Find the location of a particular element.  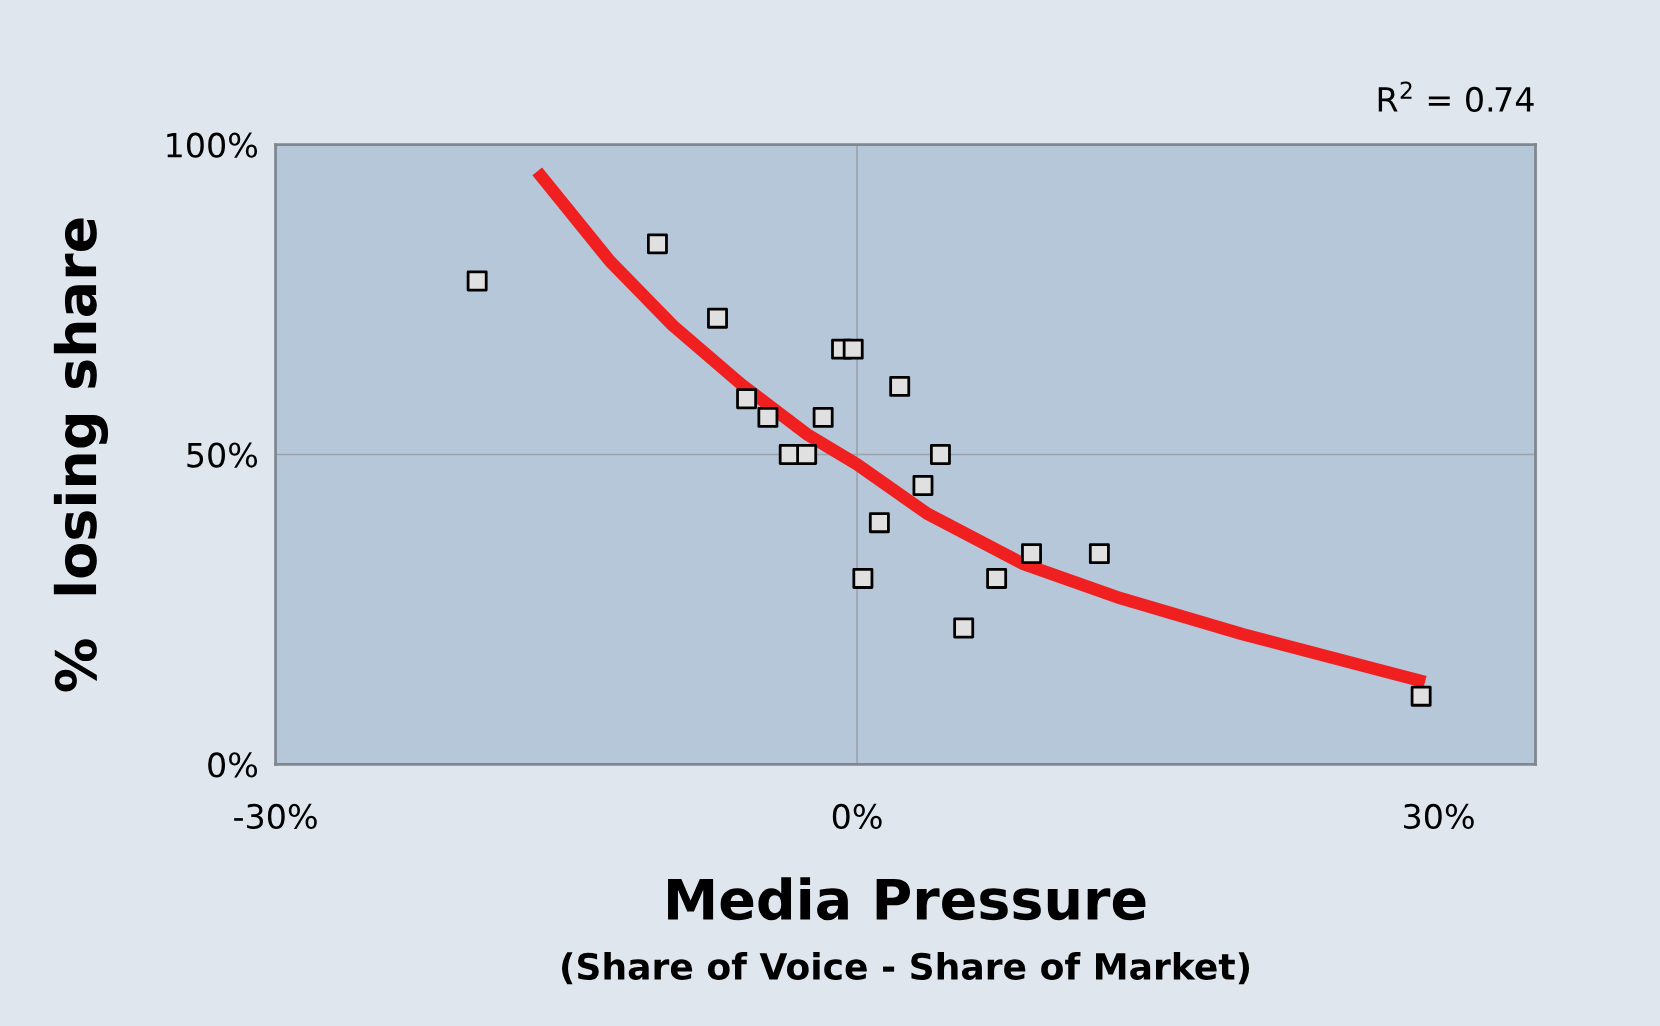

x-tick-label: -30% is located at coordinates (275, 816).